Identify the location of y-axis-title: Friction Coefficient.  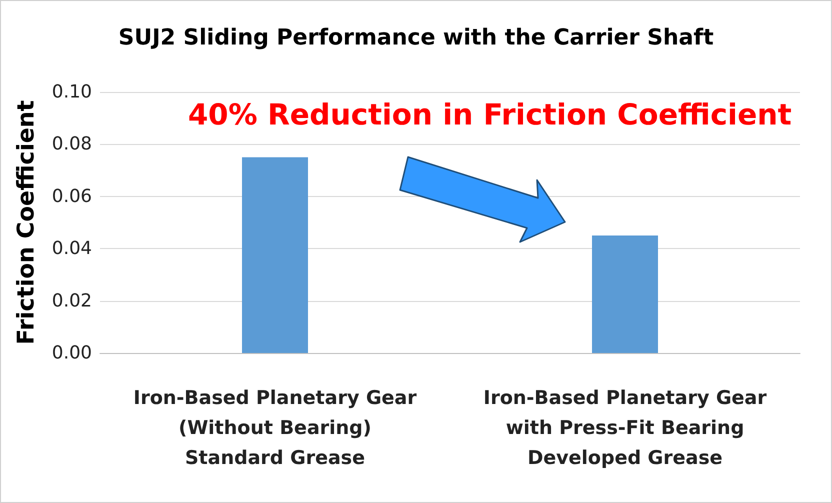
(27, 222).